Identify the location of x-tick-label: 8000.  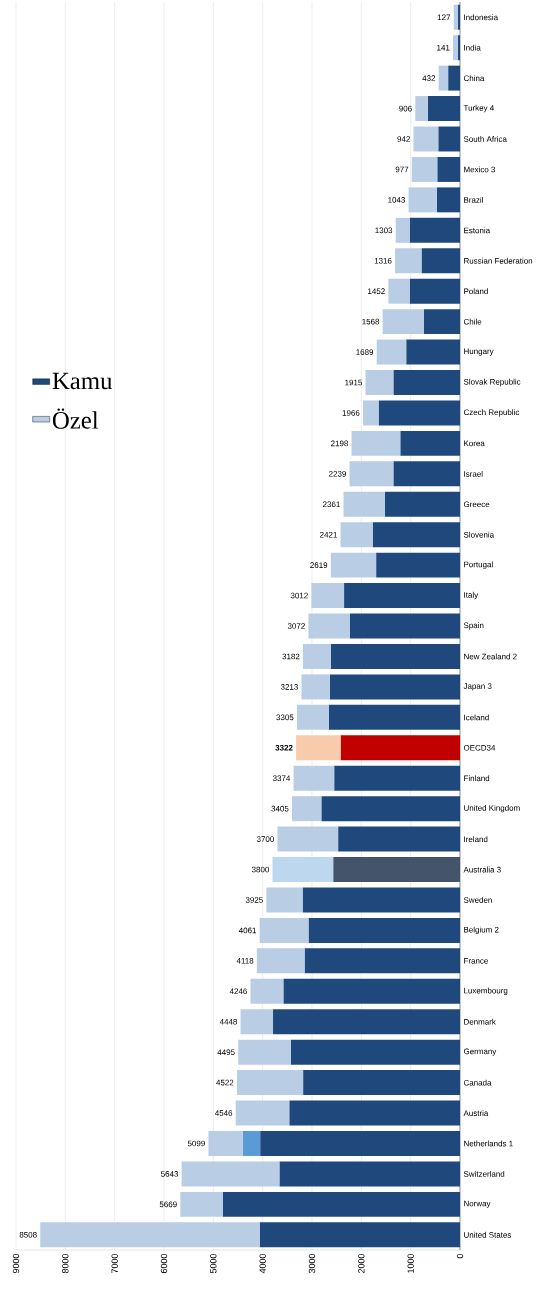
(65, 1263).